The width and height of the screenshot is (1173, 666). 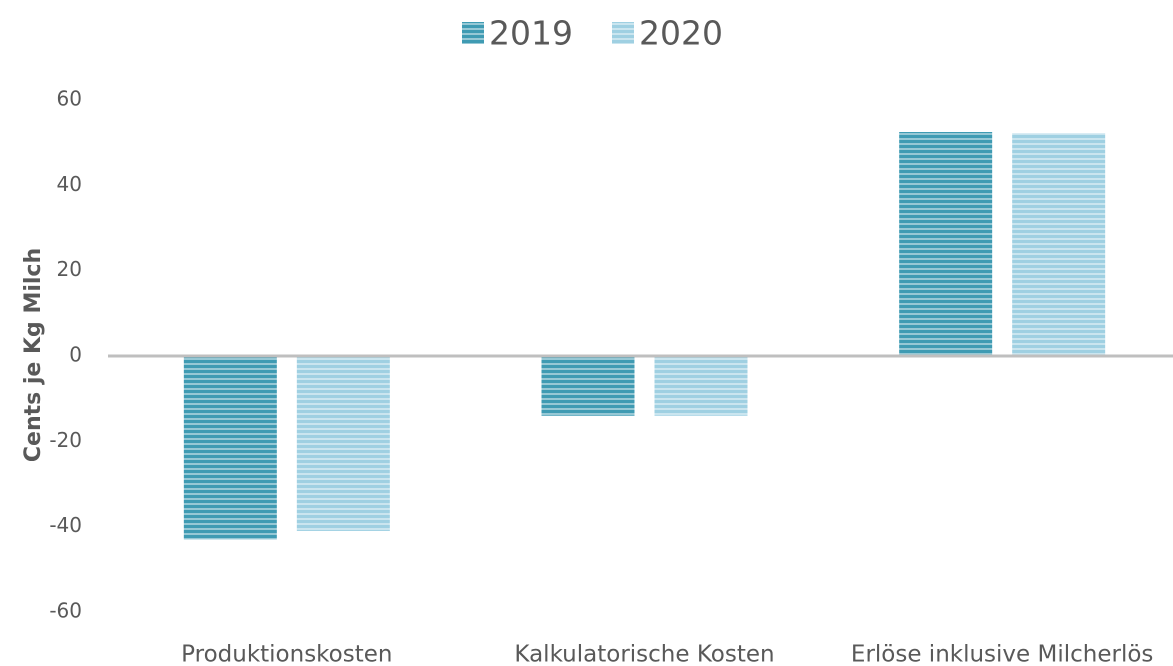 I want to click on y-axis-title: Cents je Kg Milch, so click(x=33, y=355).